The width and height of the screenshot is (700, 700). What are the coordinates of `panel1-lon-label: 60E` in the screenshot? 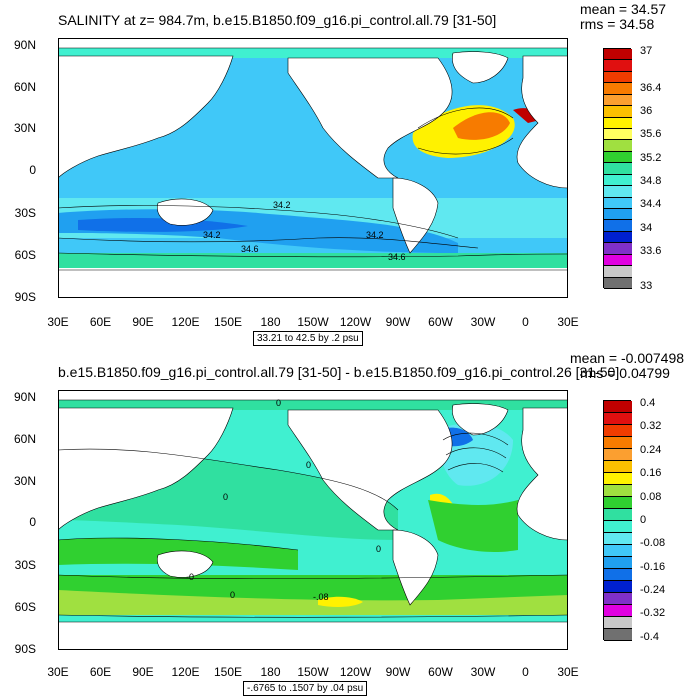 It's located at (100, 322).